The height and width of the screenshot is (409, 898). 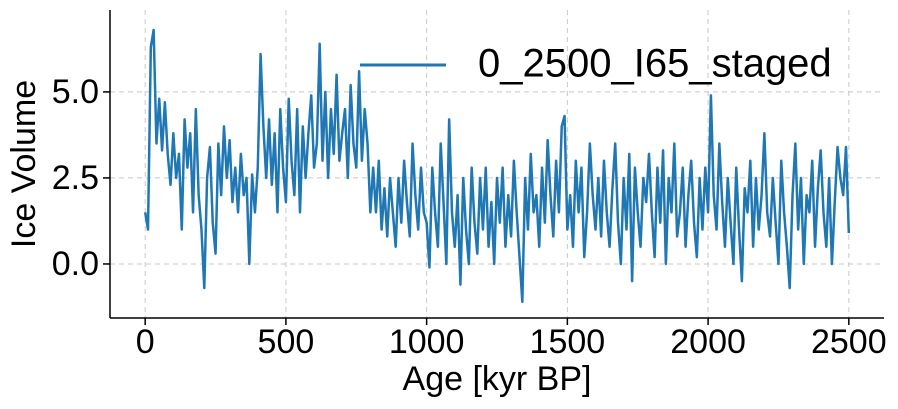 I want to click on x-tick-label: 2500, so click(x=849, y=342).